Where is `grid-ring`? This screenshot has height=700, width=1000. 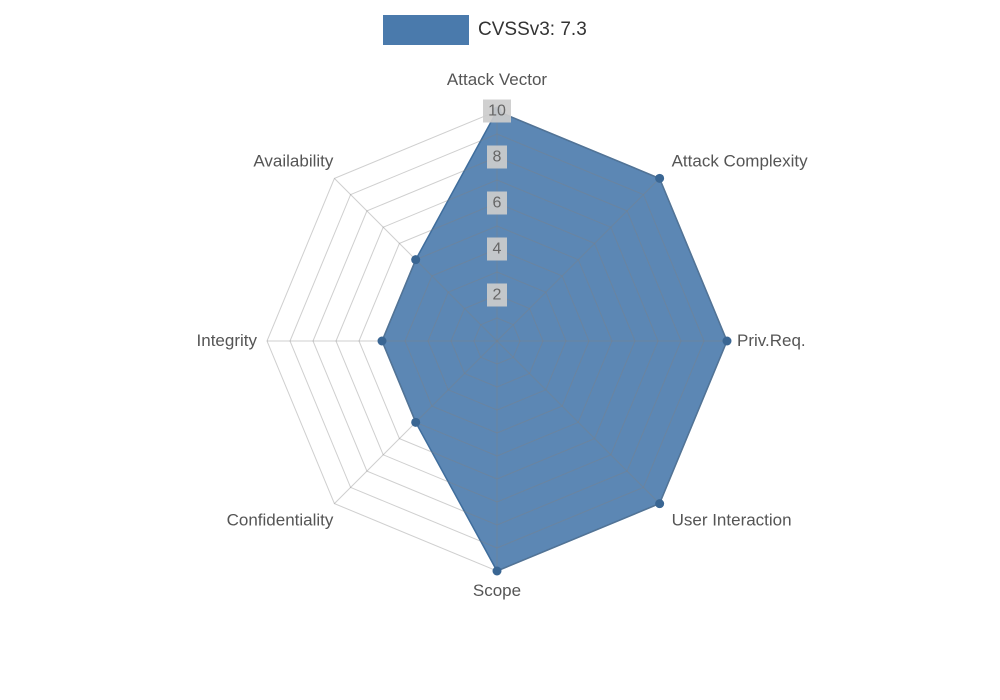
grid-ring is located at coordinates (497, 341).